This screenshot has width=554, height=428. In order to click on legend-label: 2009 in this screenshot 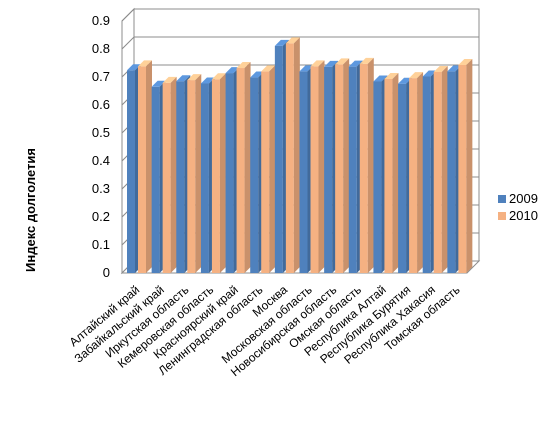, I will do `click(523, 198)`.